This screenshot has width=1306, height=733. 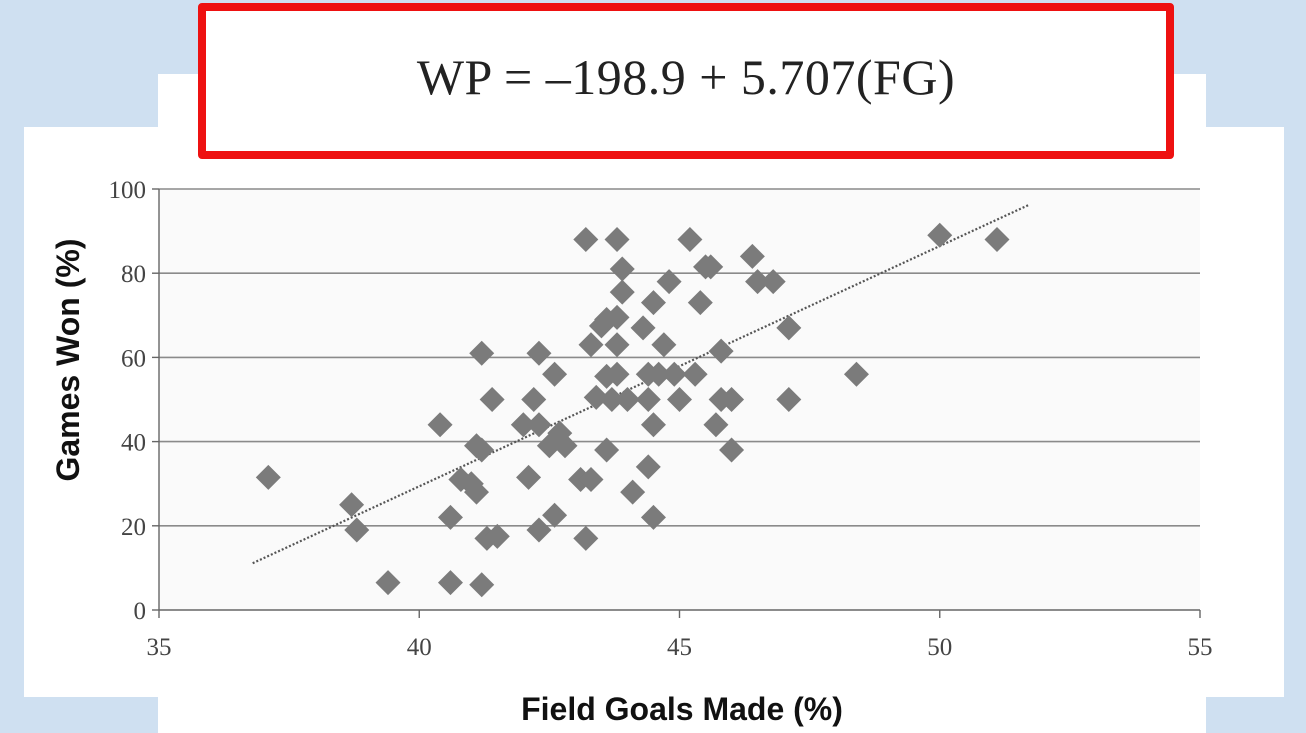 I want to click on xtick-label-55: 55, so click(x=1200, y=647).